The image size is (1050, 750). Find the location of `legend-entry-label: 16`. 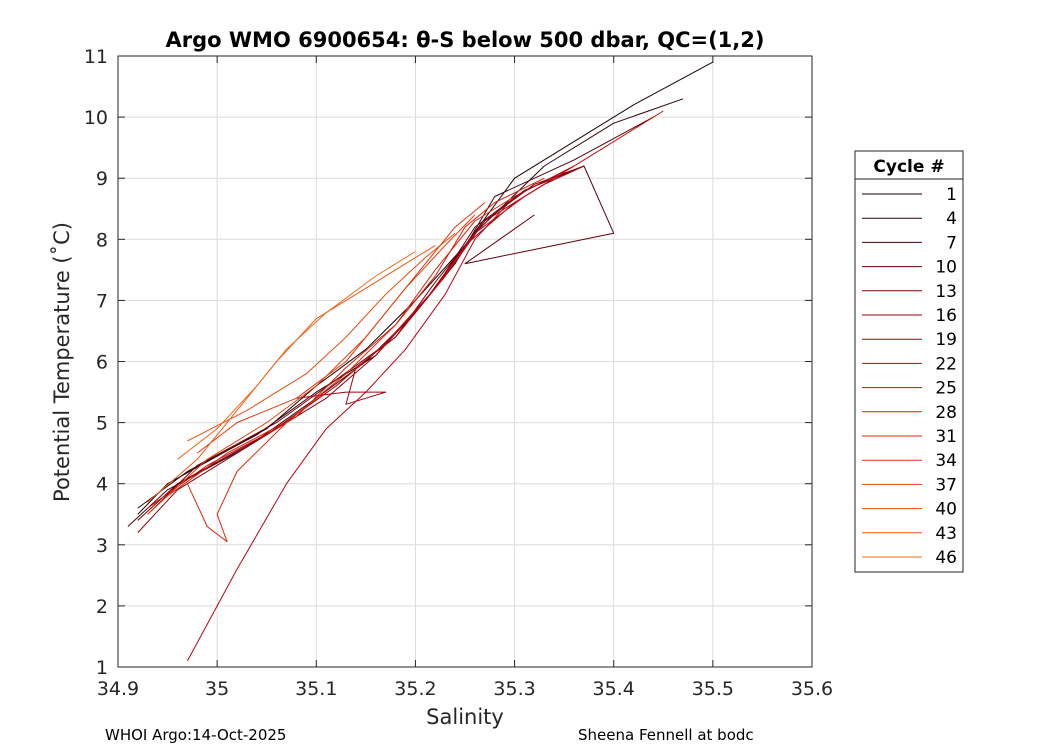

legend-entry-label: 16 is located at coordinates (946, 316).